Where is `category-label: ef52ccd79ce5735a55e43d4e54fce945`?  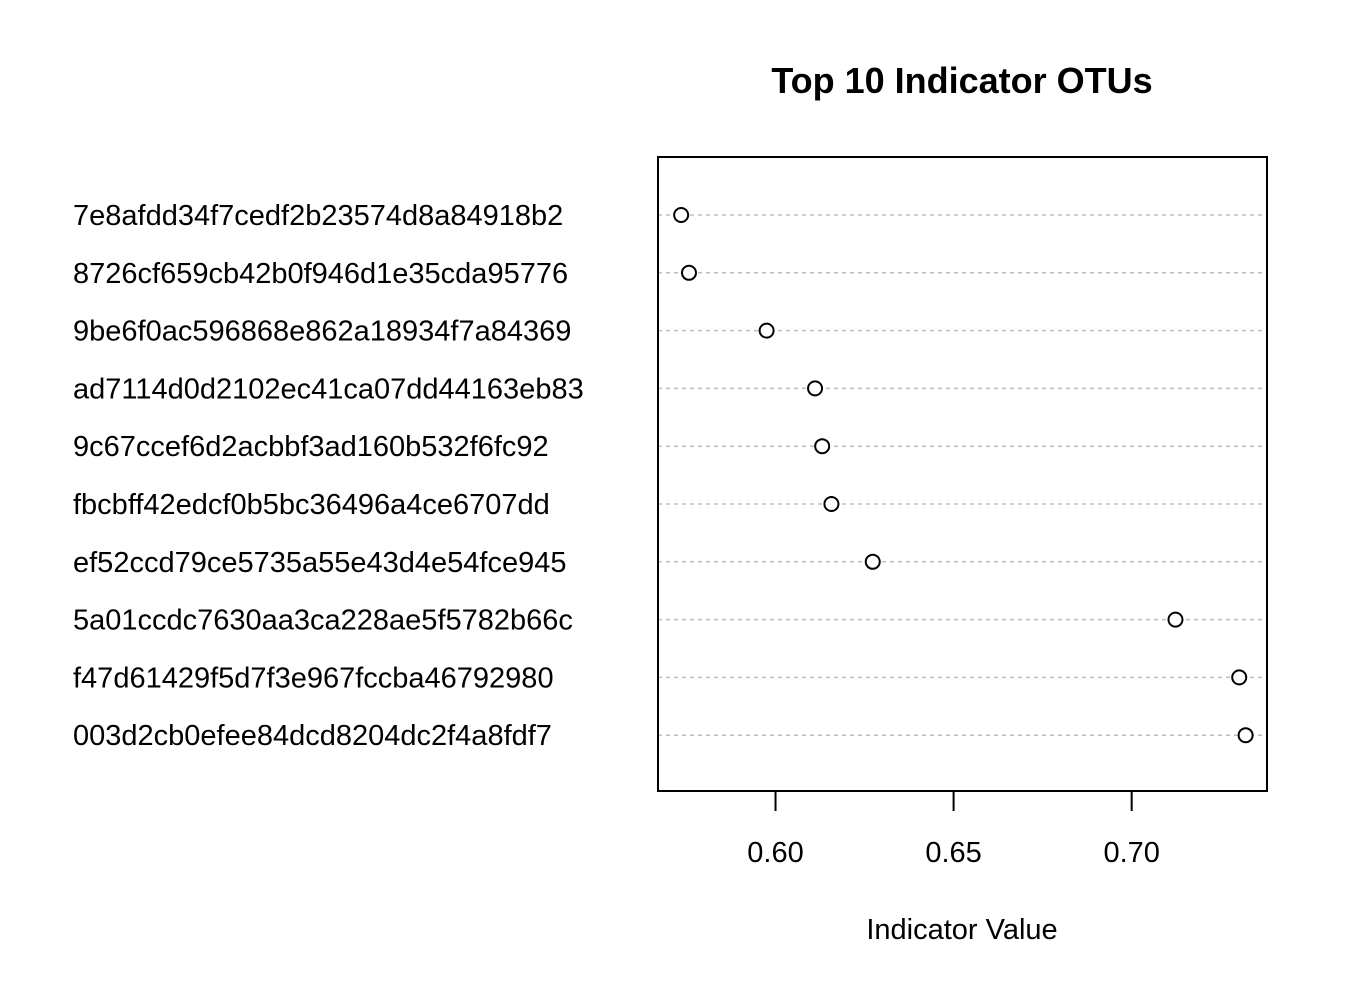 category-label: ef52ccd79ce5735a55e43d4e54fce945 is located at coordinates (319, 563).